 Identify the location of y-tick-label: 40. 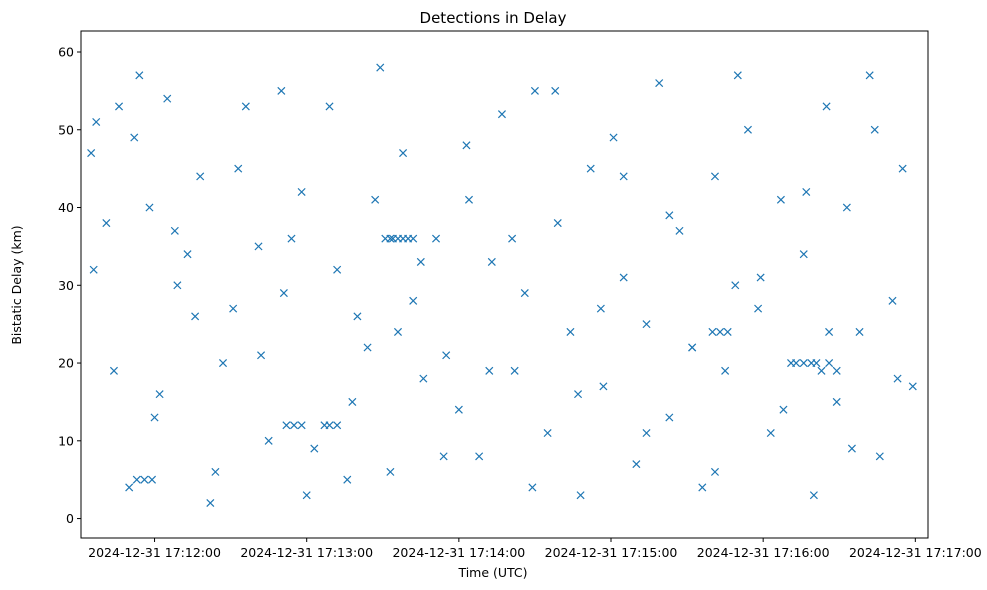
(66, 207).